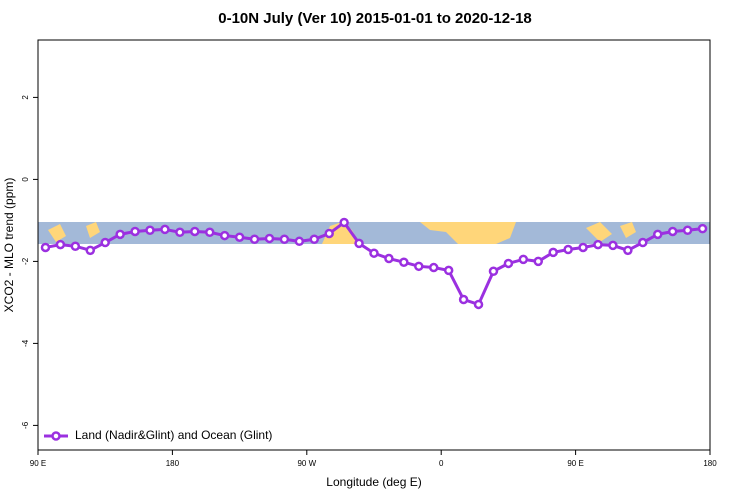 The width and height of the screenshot is (750, 500). What do you see at coordinates (373, 482) in the screenshot?
I see `x-axis-label: Longitude (deg E)` at bounding box center [373, 482].